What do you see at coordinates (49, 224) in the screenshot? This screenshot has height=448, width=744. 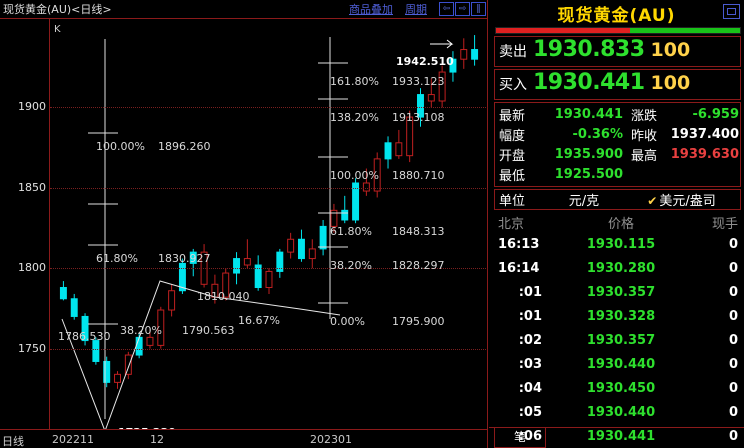 I see `y-axis-line` at bounding box center [49, 224].